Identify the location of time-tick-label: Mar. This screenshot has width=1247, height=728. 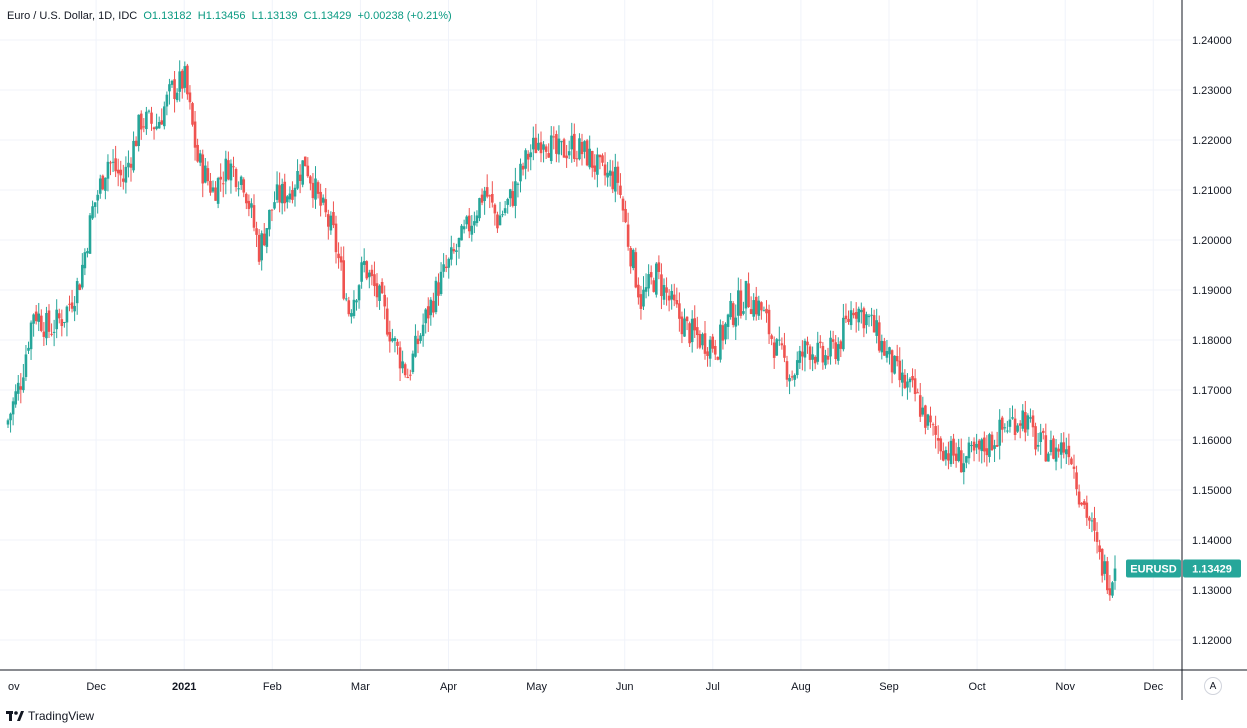
(360, 687).